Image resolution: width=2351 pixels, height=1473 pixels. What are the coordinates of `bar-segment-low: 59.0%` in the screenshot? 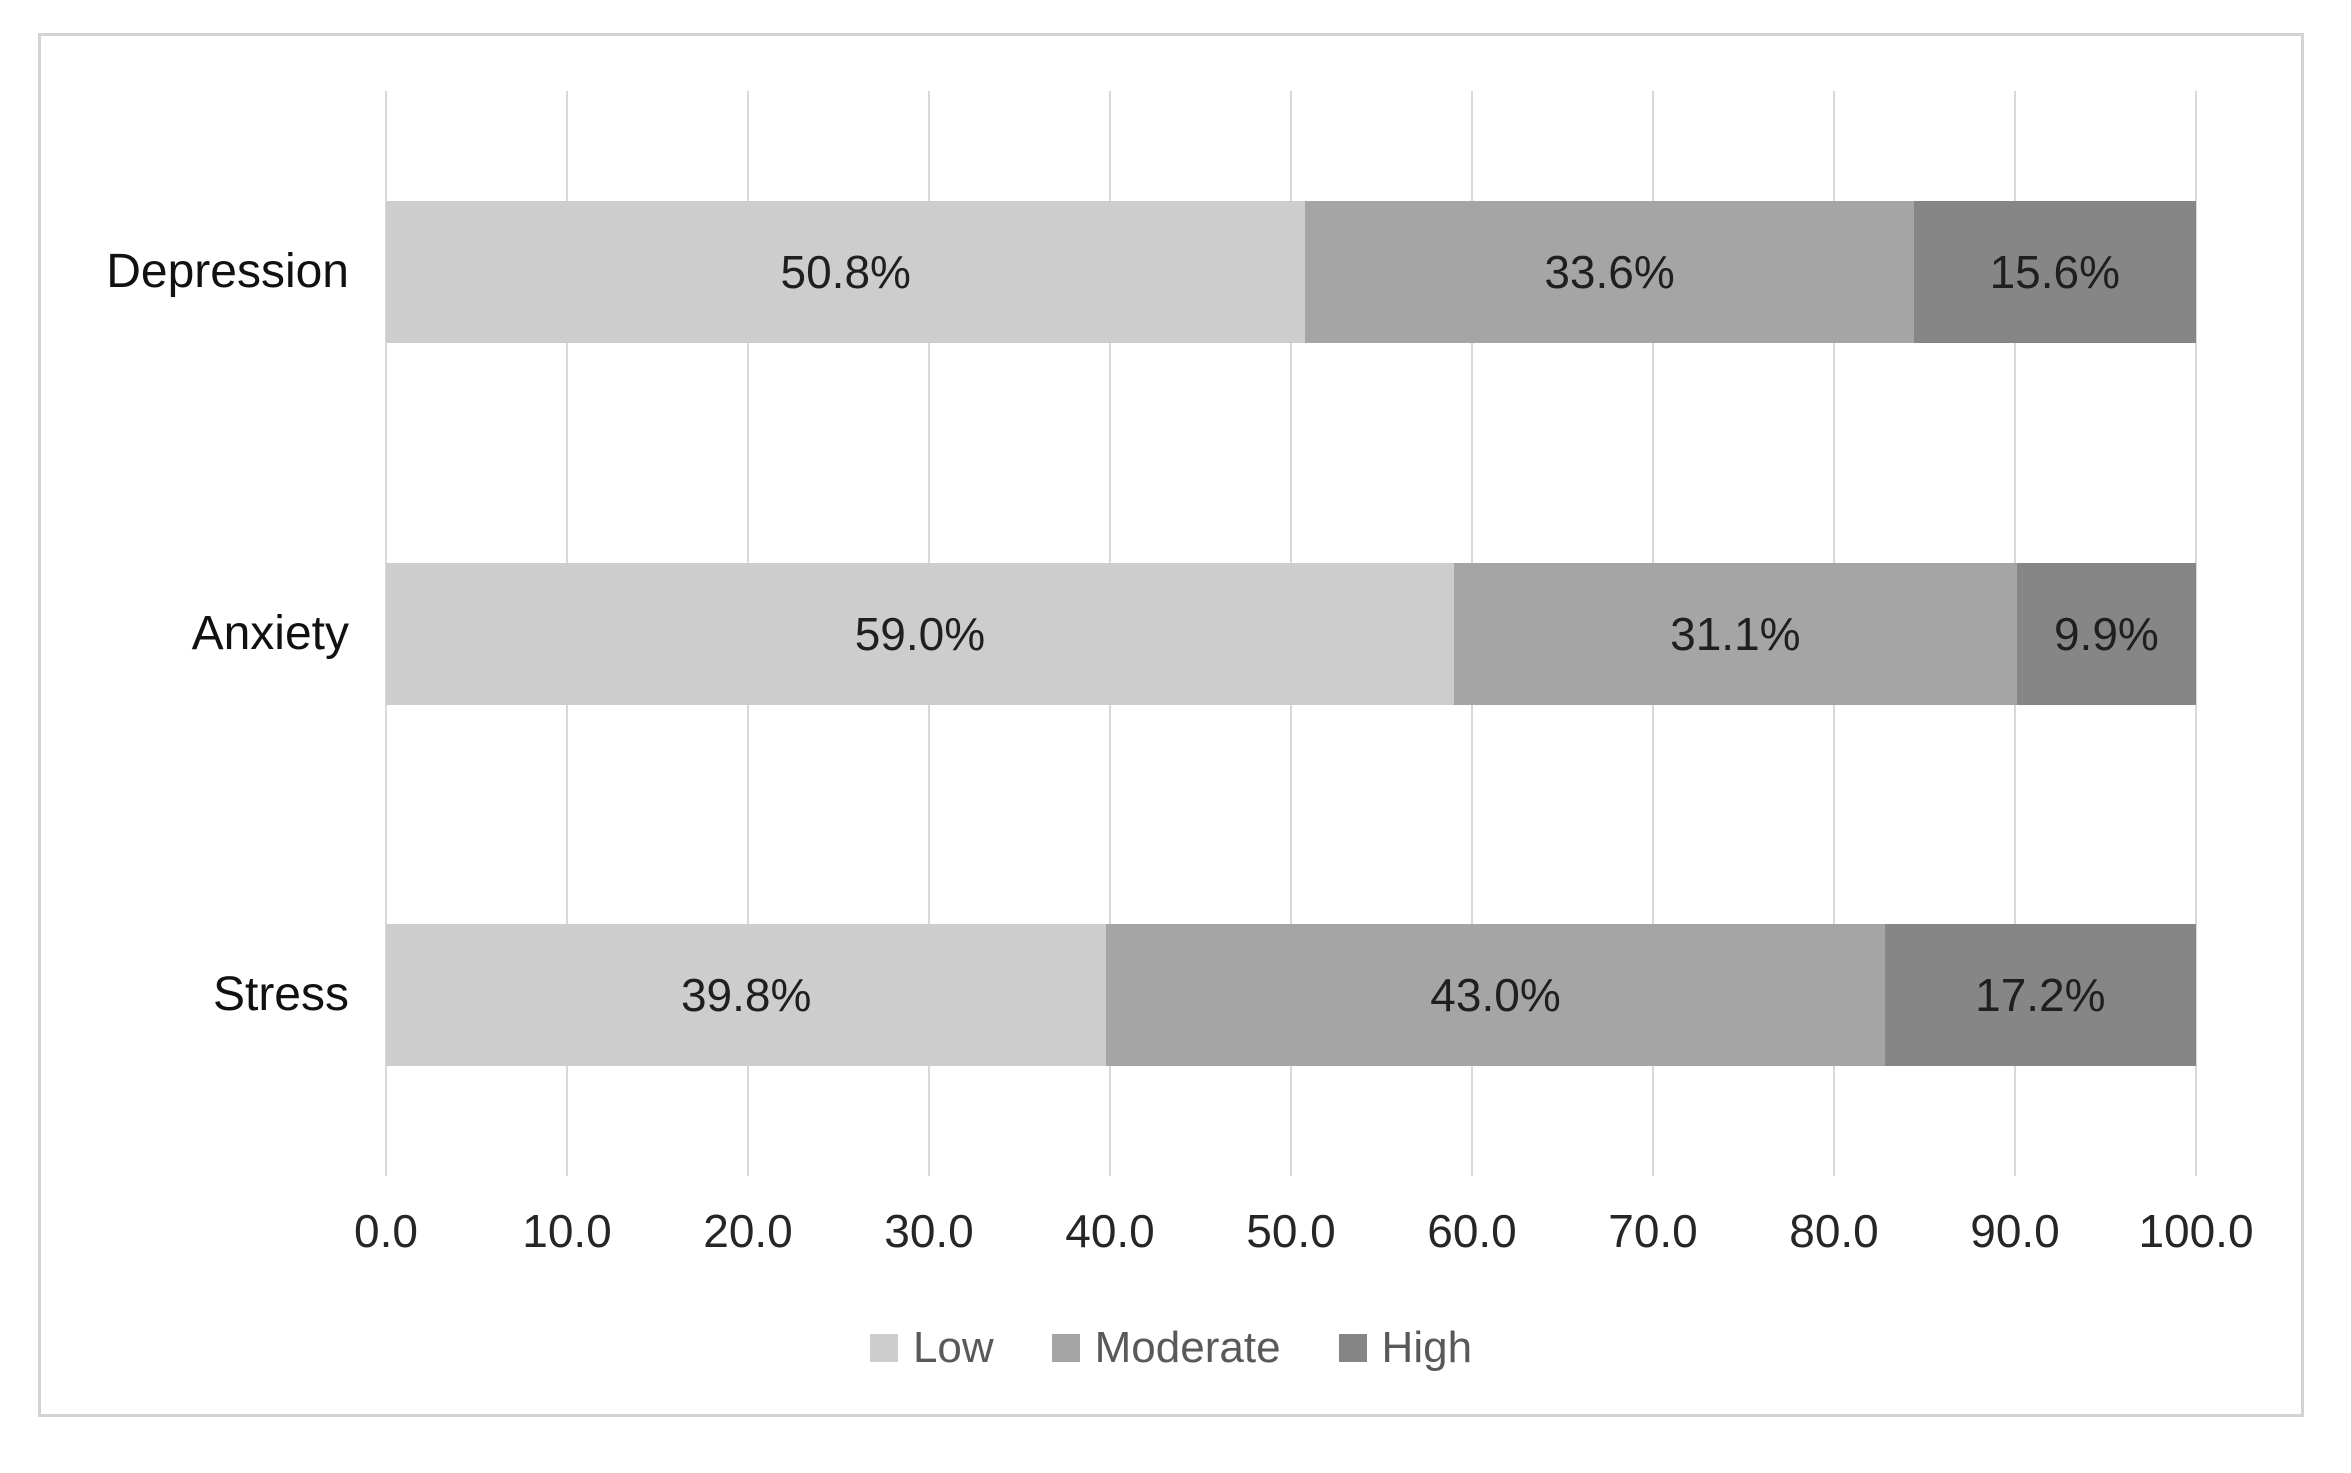 It's located at (920, 633).